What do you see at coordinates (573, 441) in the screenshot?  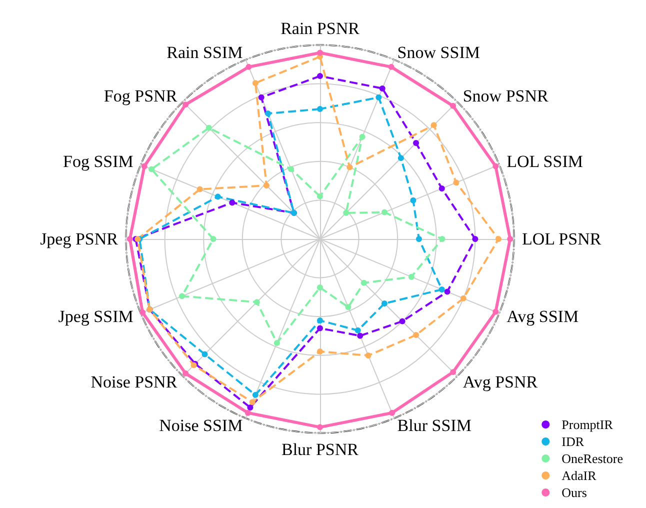 I see `legend-label: IDR` at bounding box center [573, 441].